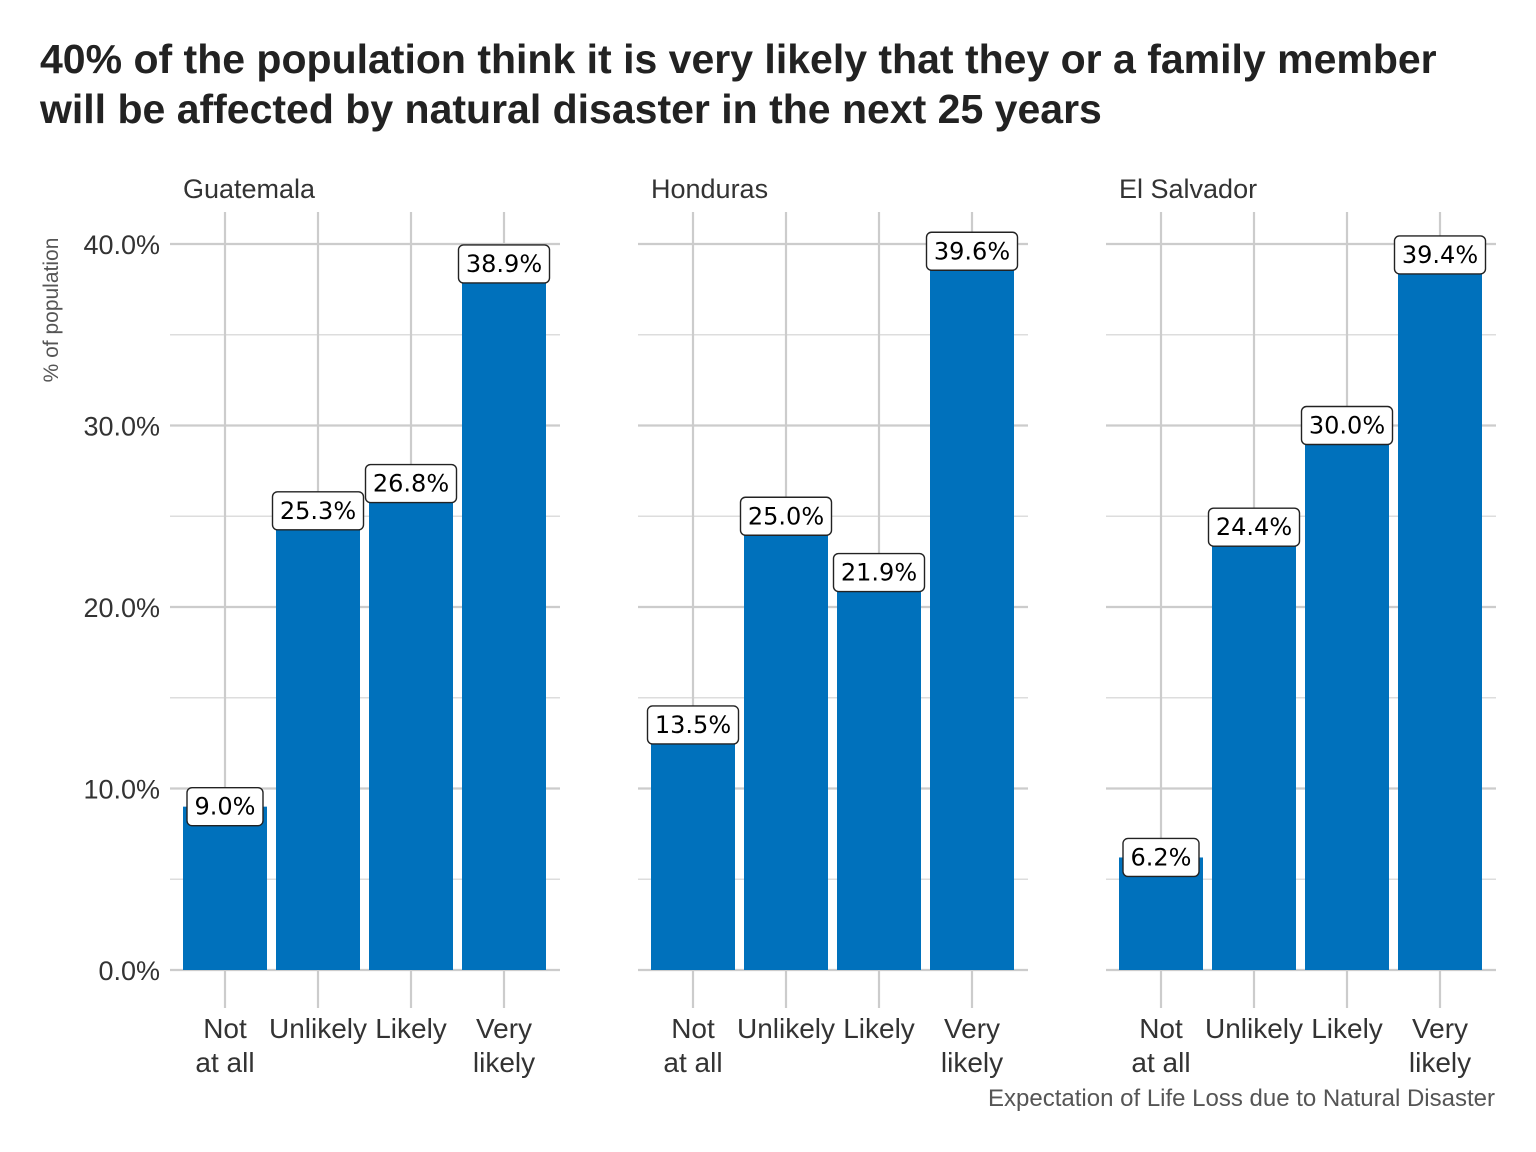  Describe the element at coordinates (249, 189) in the screenshot. I see `panel-title: Guatemala` at that location.